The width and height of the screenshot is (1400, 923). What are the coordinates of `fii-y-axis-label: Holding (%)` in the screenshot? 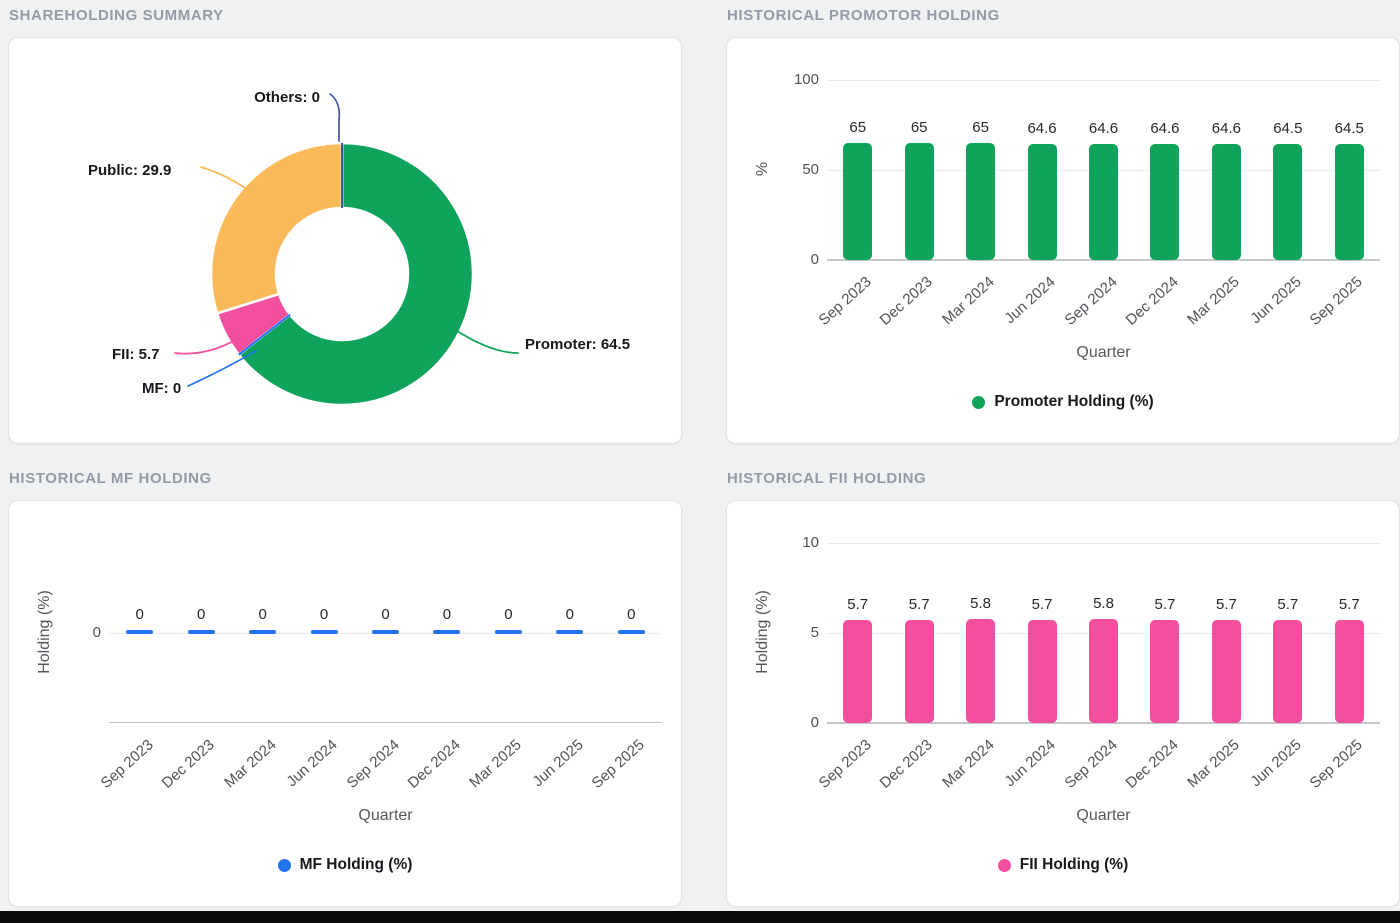 It's located at (762, 632).